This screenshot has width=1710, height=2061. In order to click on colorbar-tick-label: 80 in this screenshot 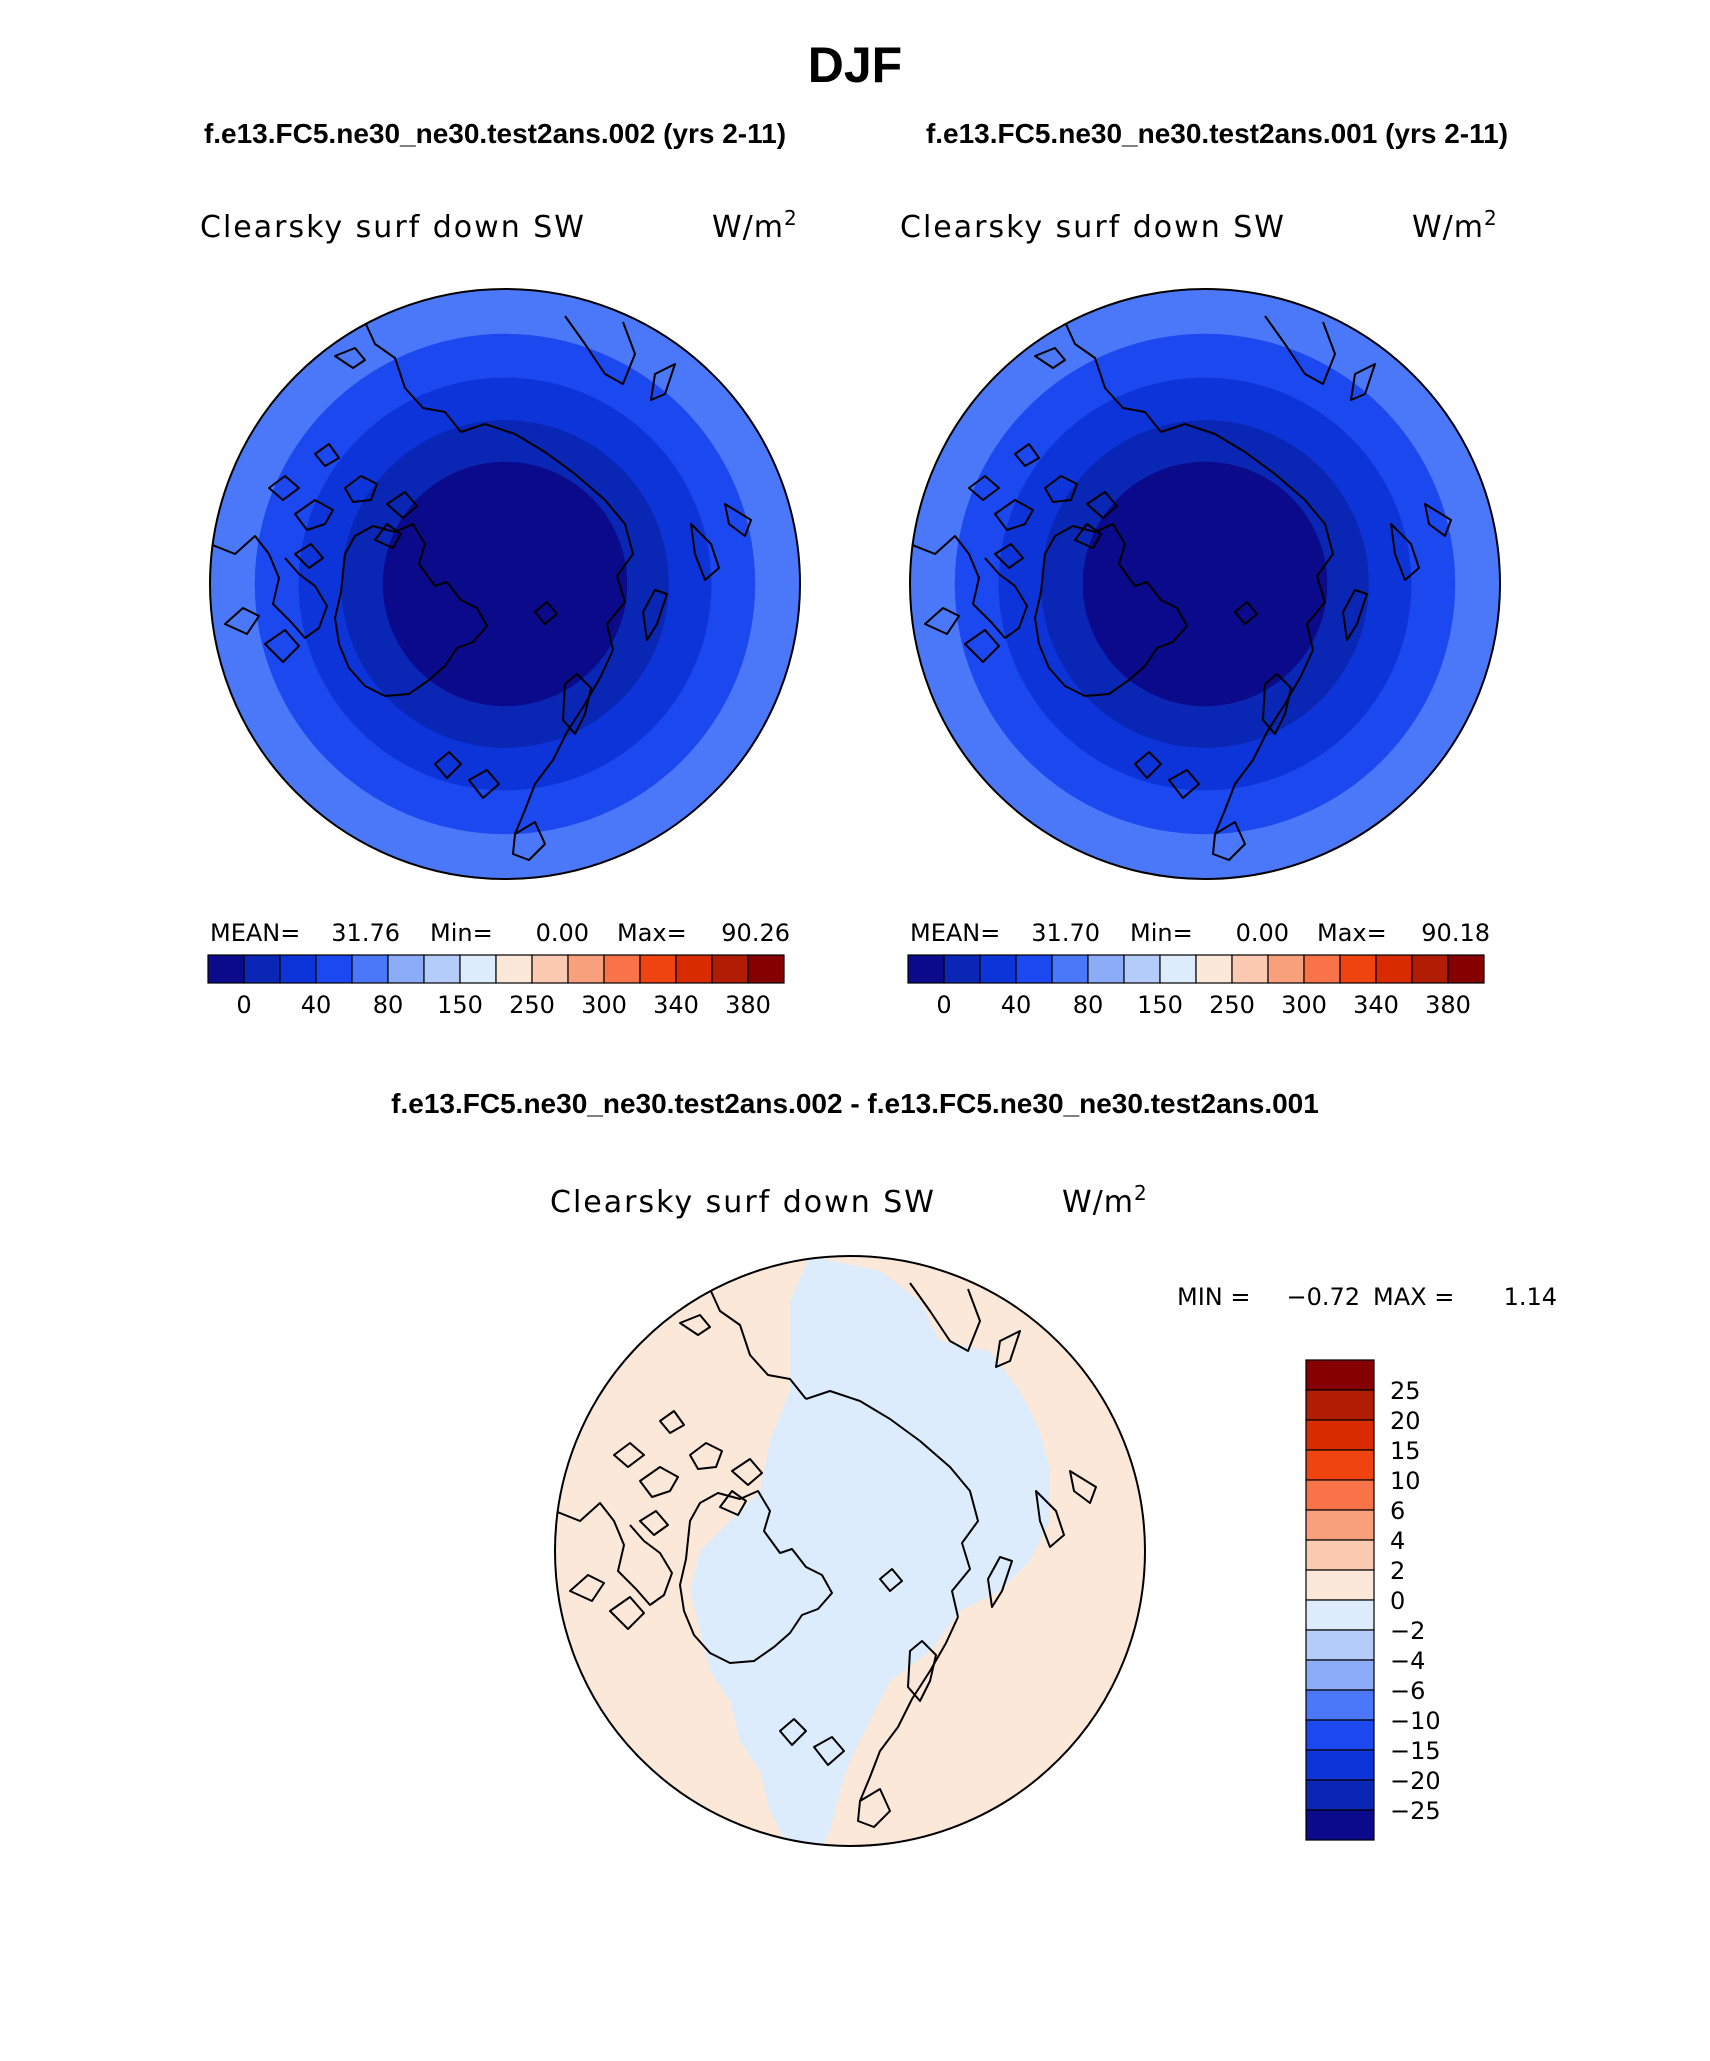, I will do `click(388, 1005)`.